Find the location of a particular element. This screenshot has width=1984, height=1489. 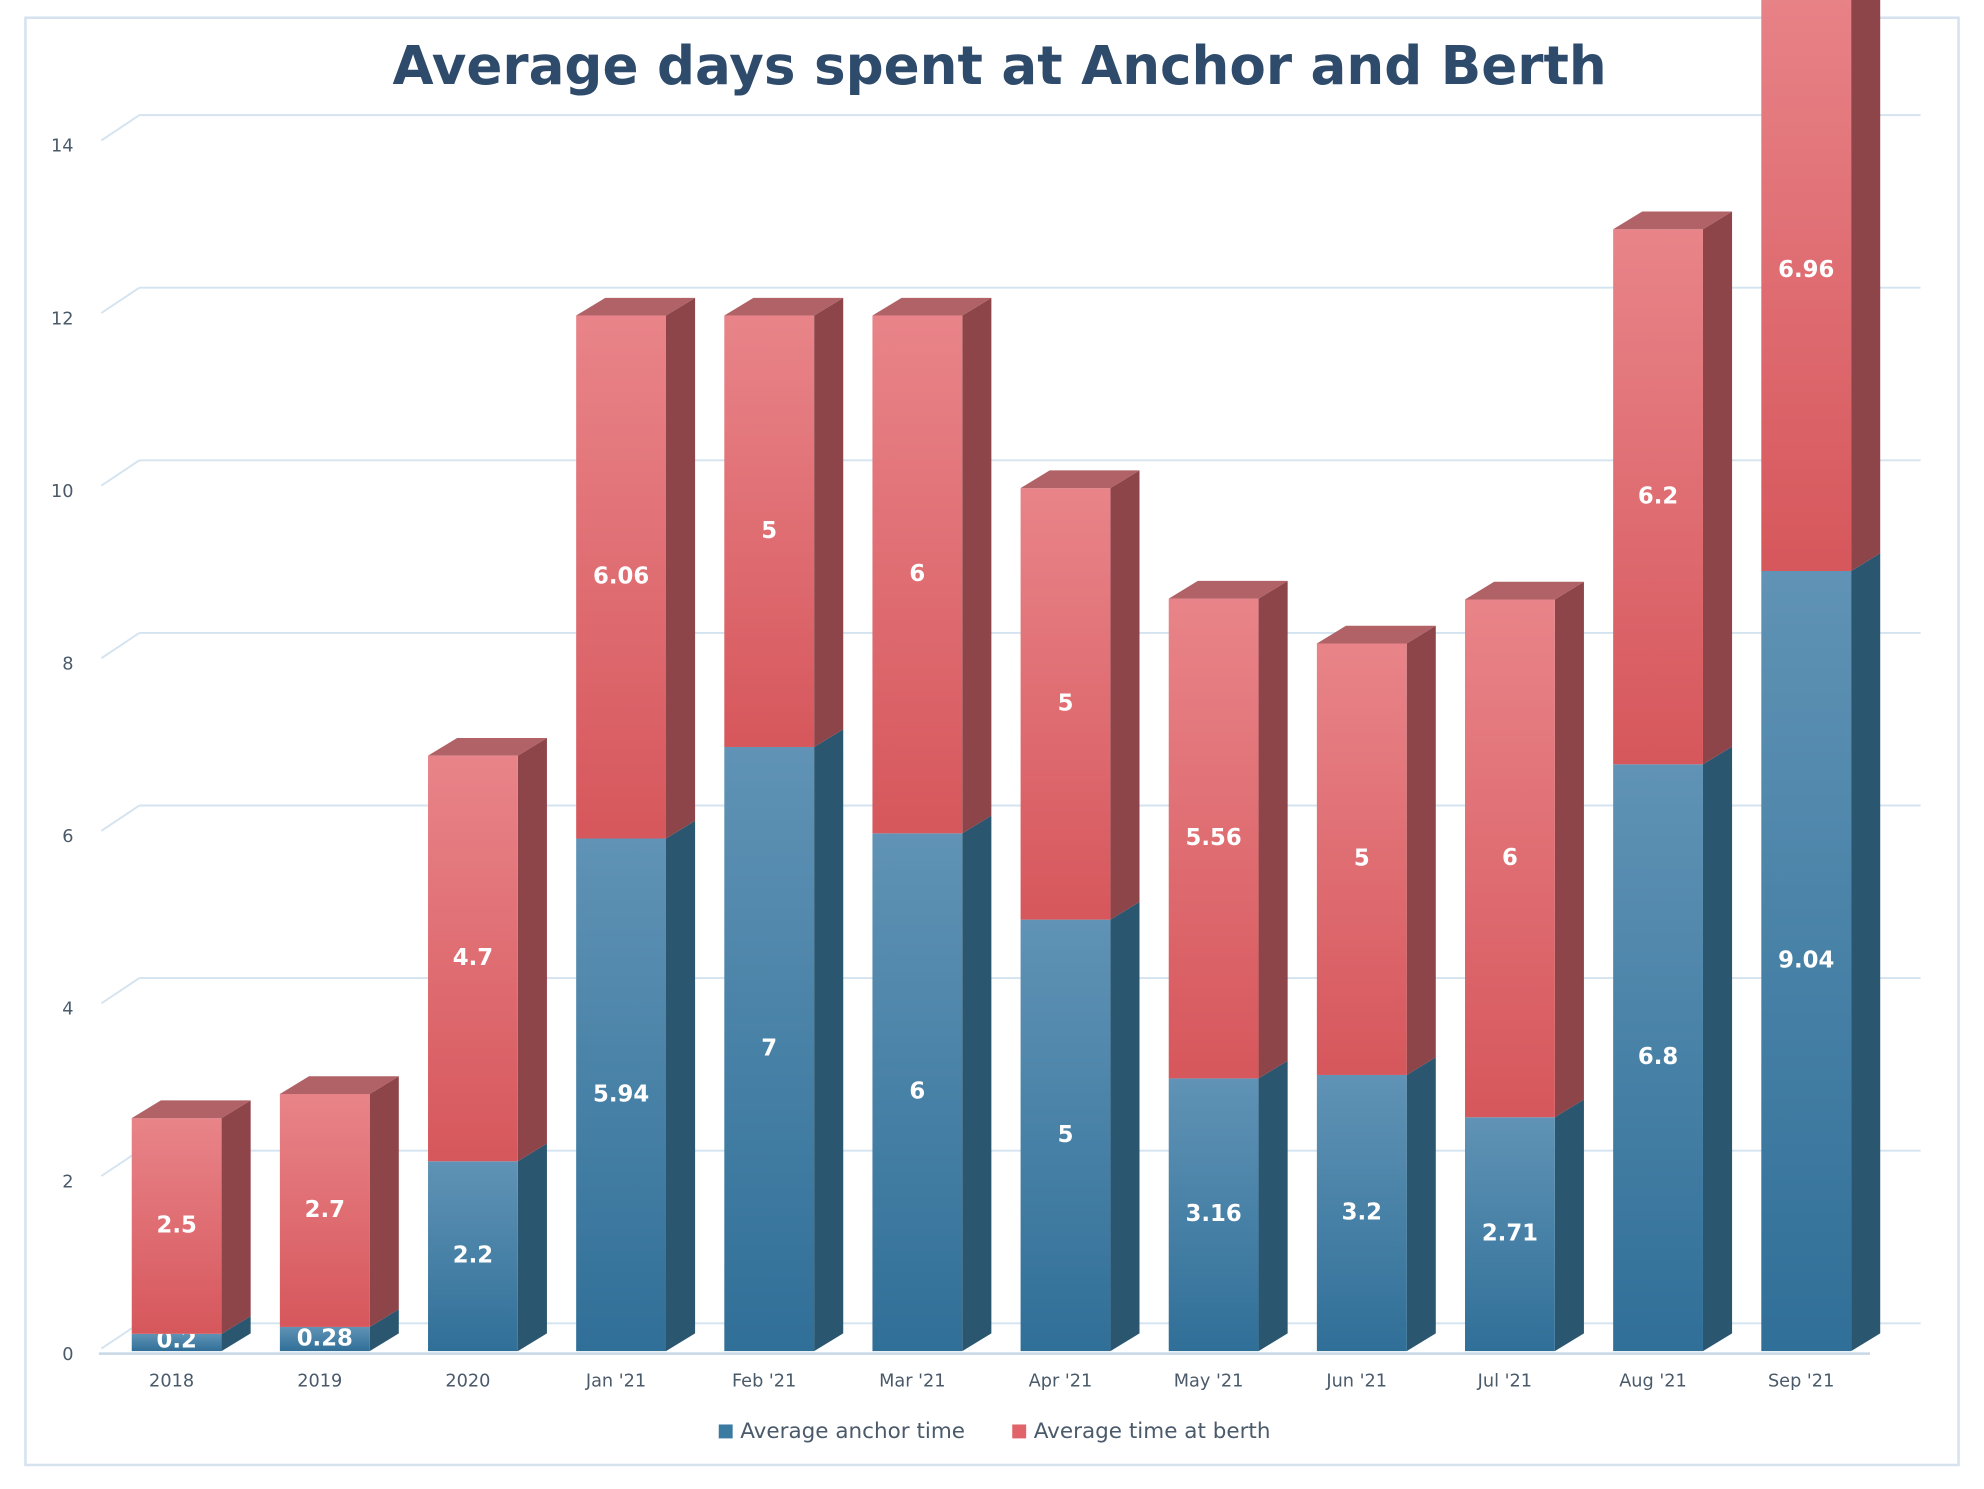

y-tick-label: 4 is located at coordinates (67, 1010).